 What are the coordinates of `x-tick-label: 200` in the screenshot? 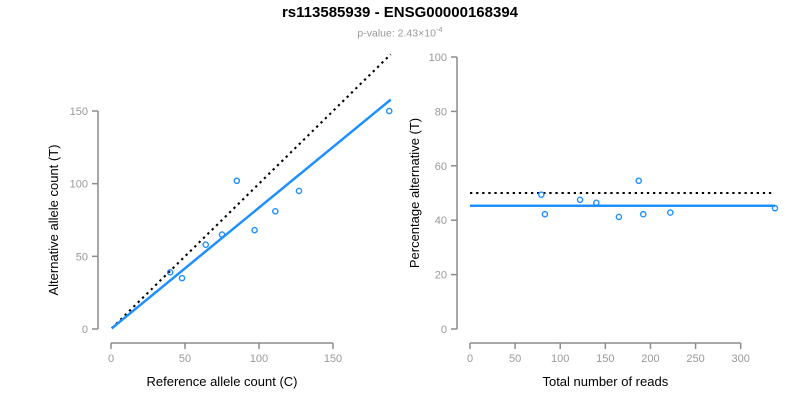 It's located at (650, 359).